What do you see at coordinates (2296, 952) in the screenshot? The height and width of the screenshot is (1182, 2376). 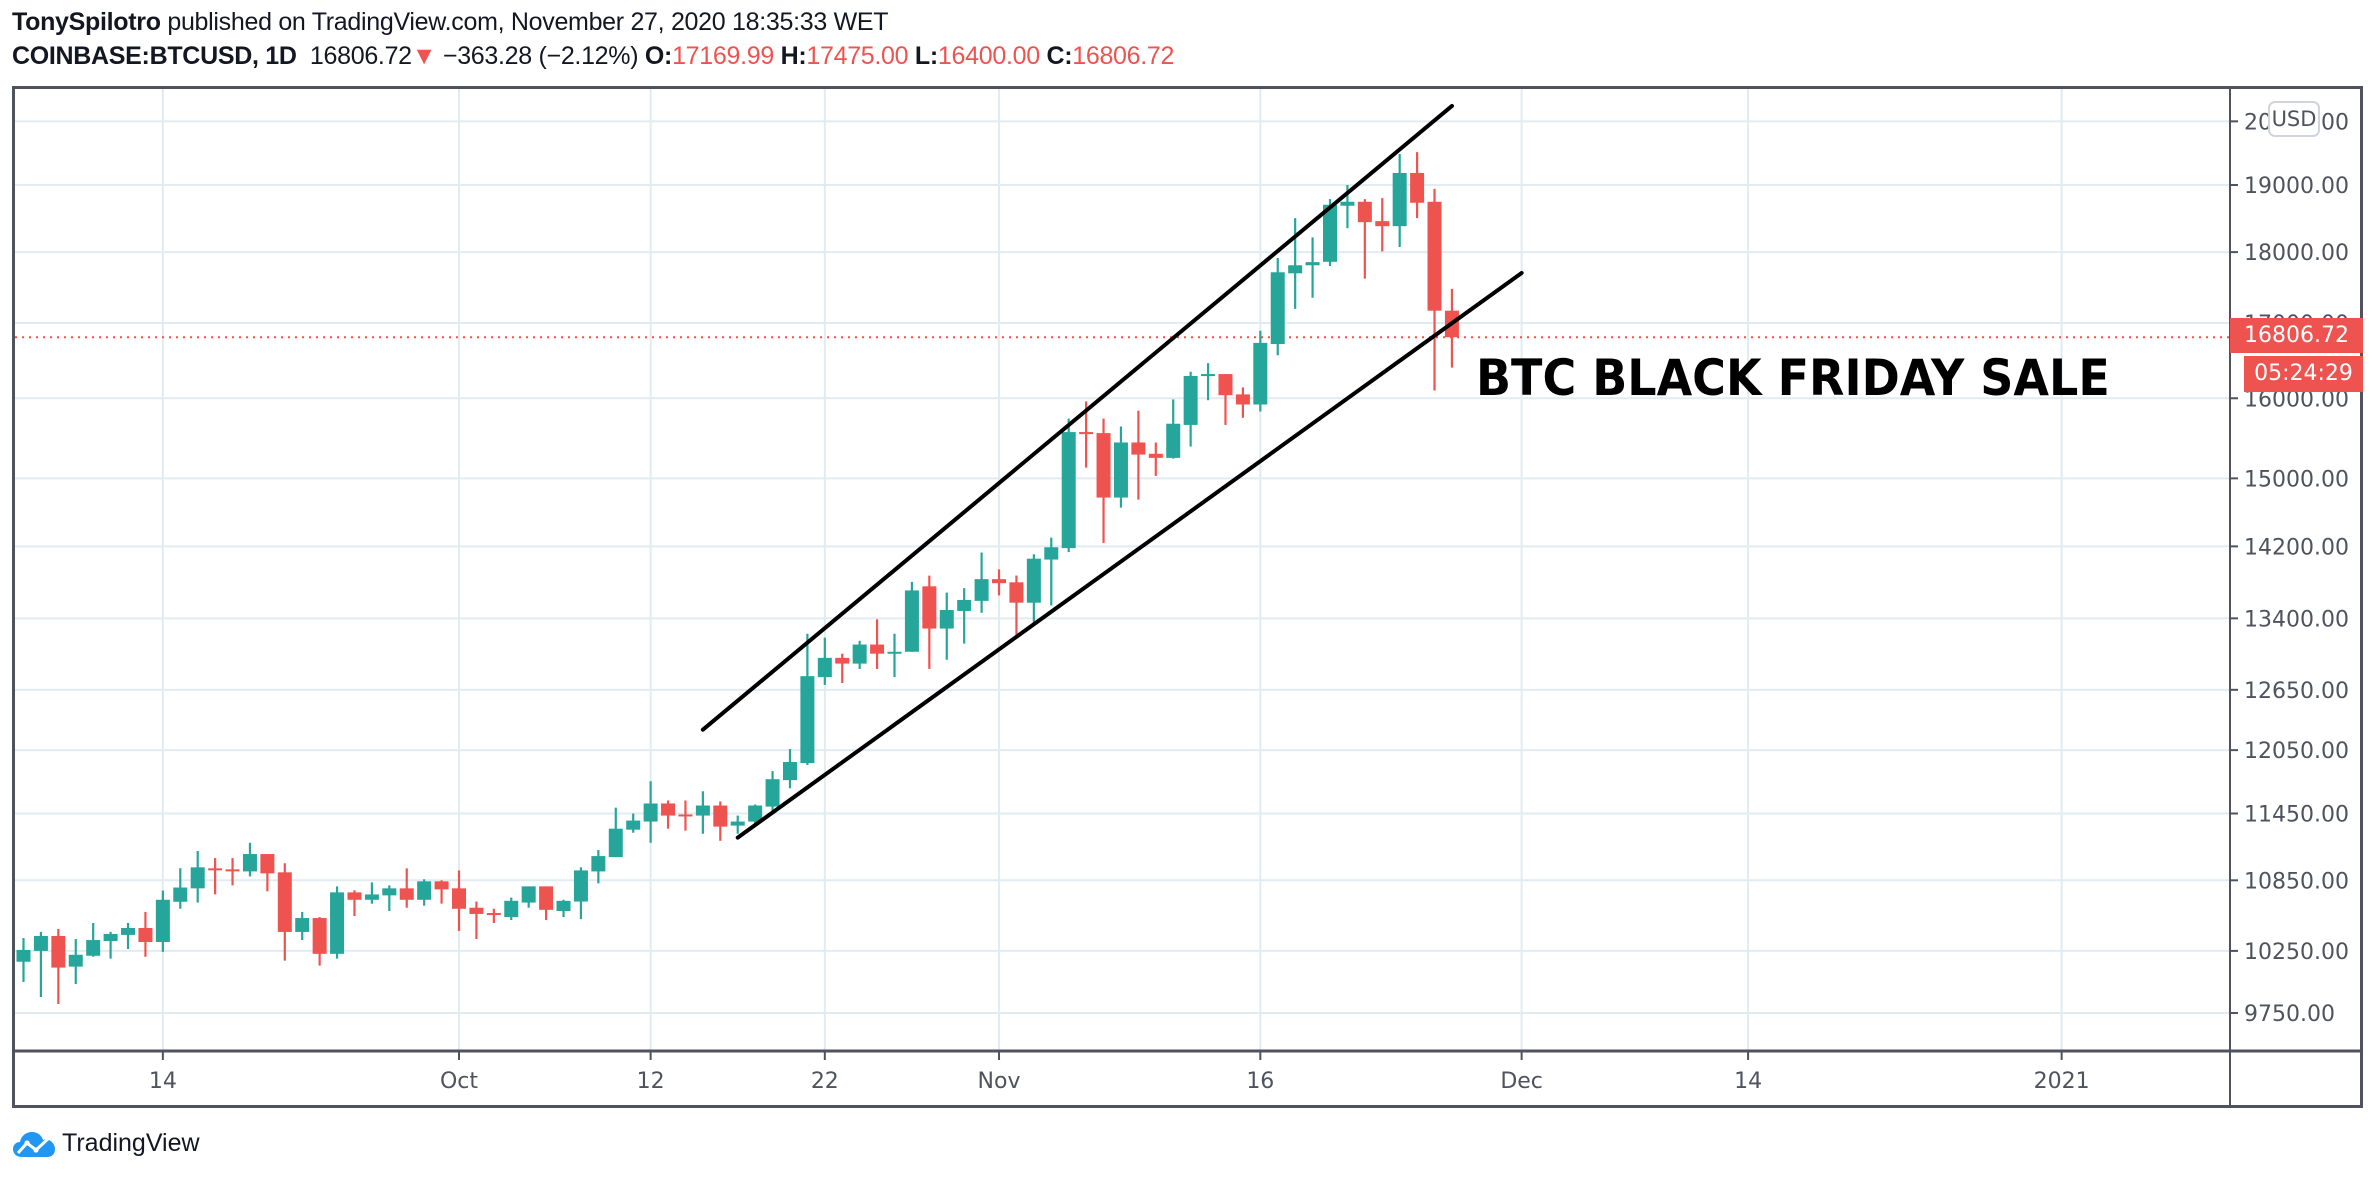 I see `price-tick-label: 10250.00` at bounding box center [2296, 952].